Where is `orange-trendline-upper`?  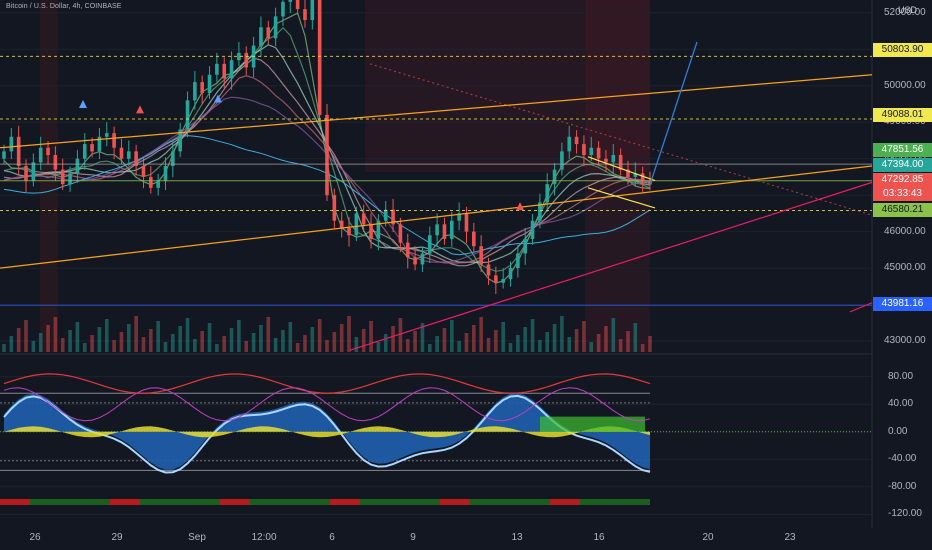 orange-trendline-upper is located at coordinates (436, 111).